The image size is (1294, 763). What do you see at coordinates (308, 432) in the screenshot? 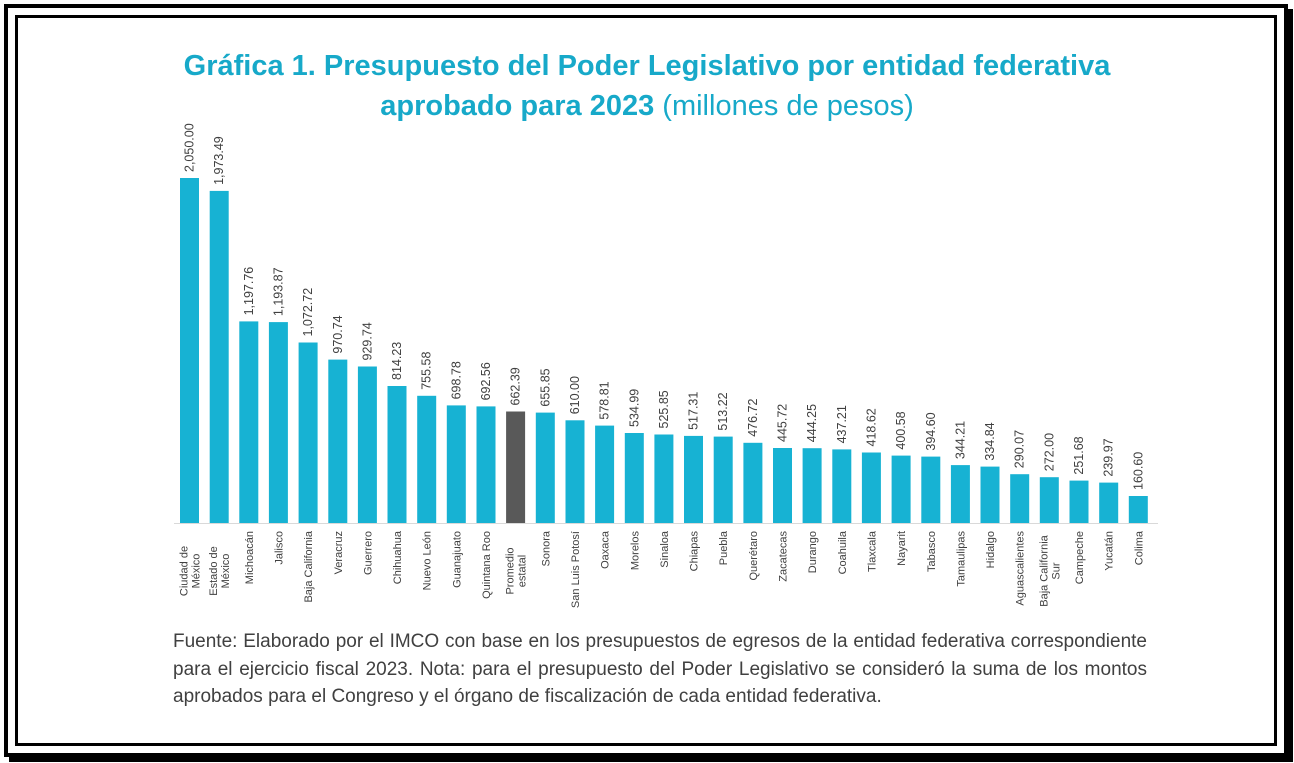
I see `bar-baja-california` at bounding box center [308, 432].